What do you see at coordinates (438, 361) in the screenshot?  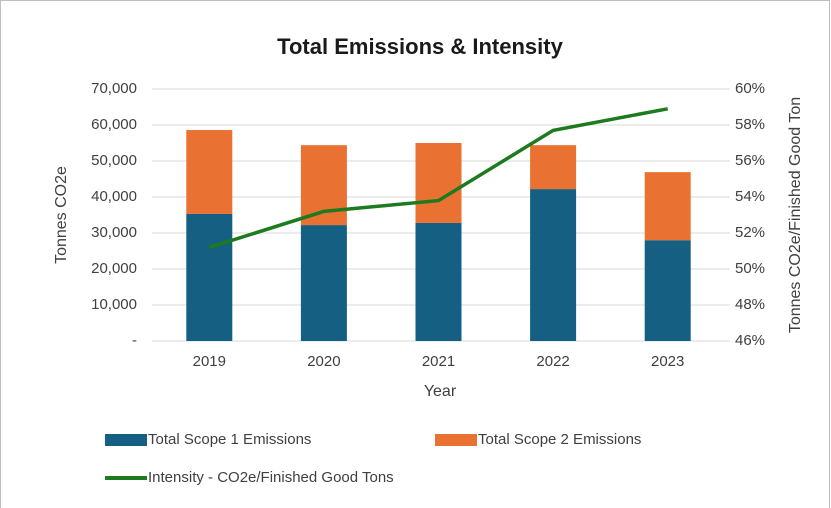 I see `x-tick-label: 2021` at bounding box center [438, 361].